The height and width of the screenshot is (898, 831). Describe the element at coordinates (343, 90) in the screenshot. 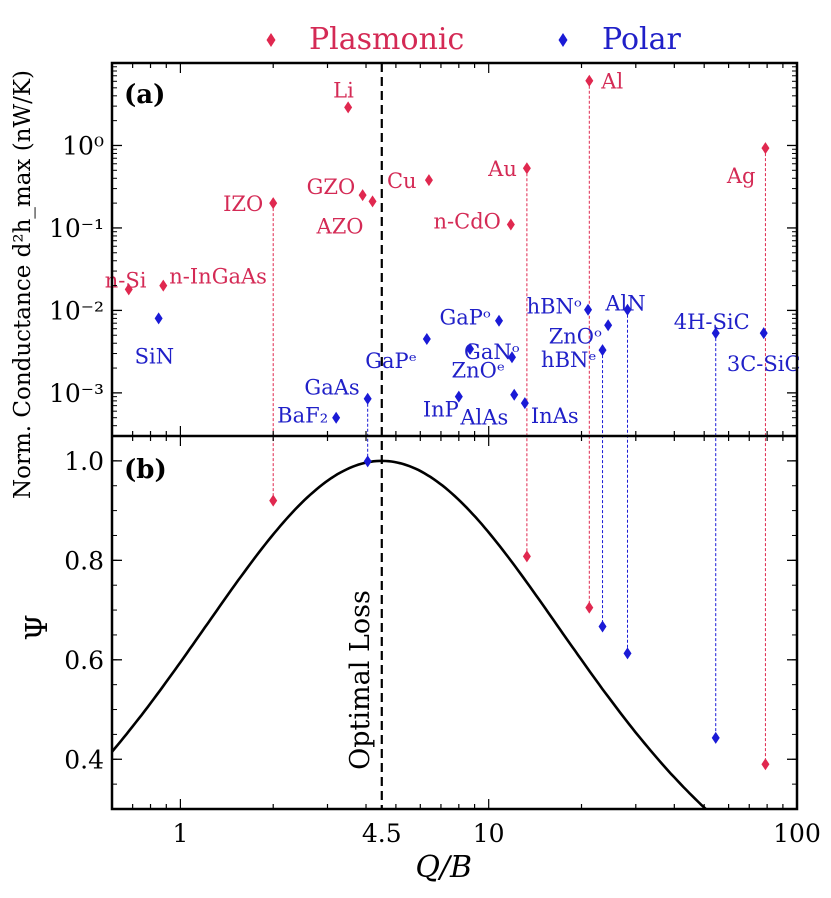

I see `label-li: Li` at that location.